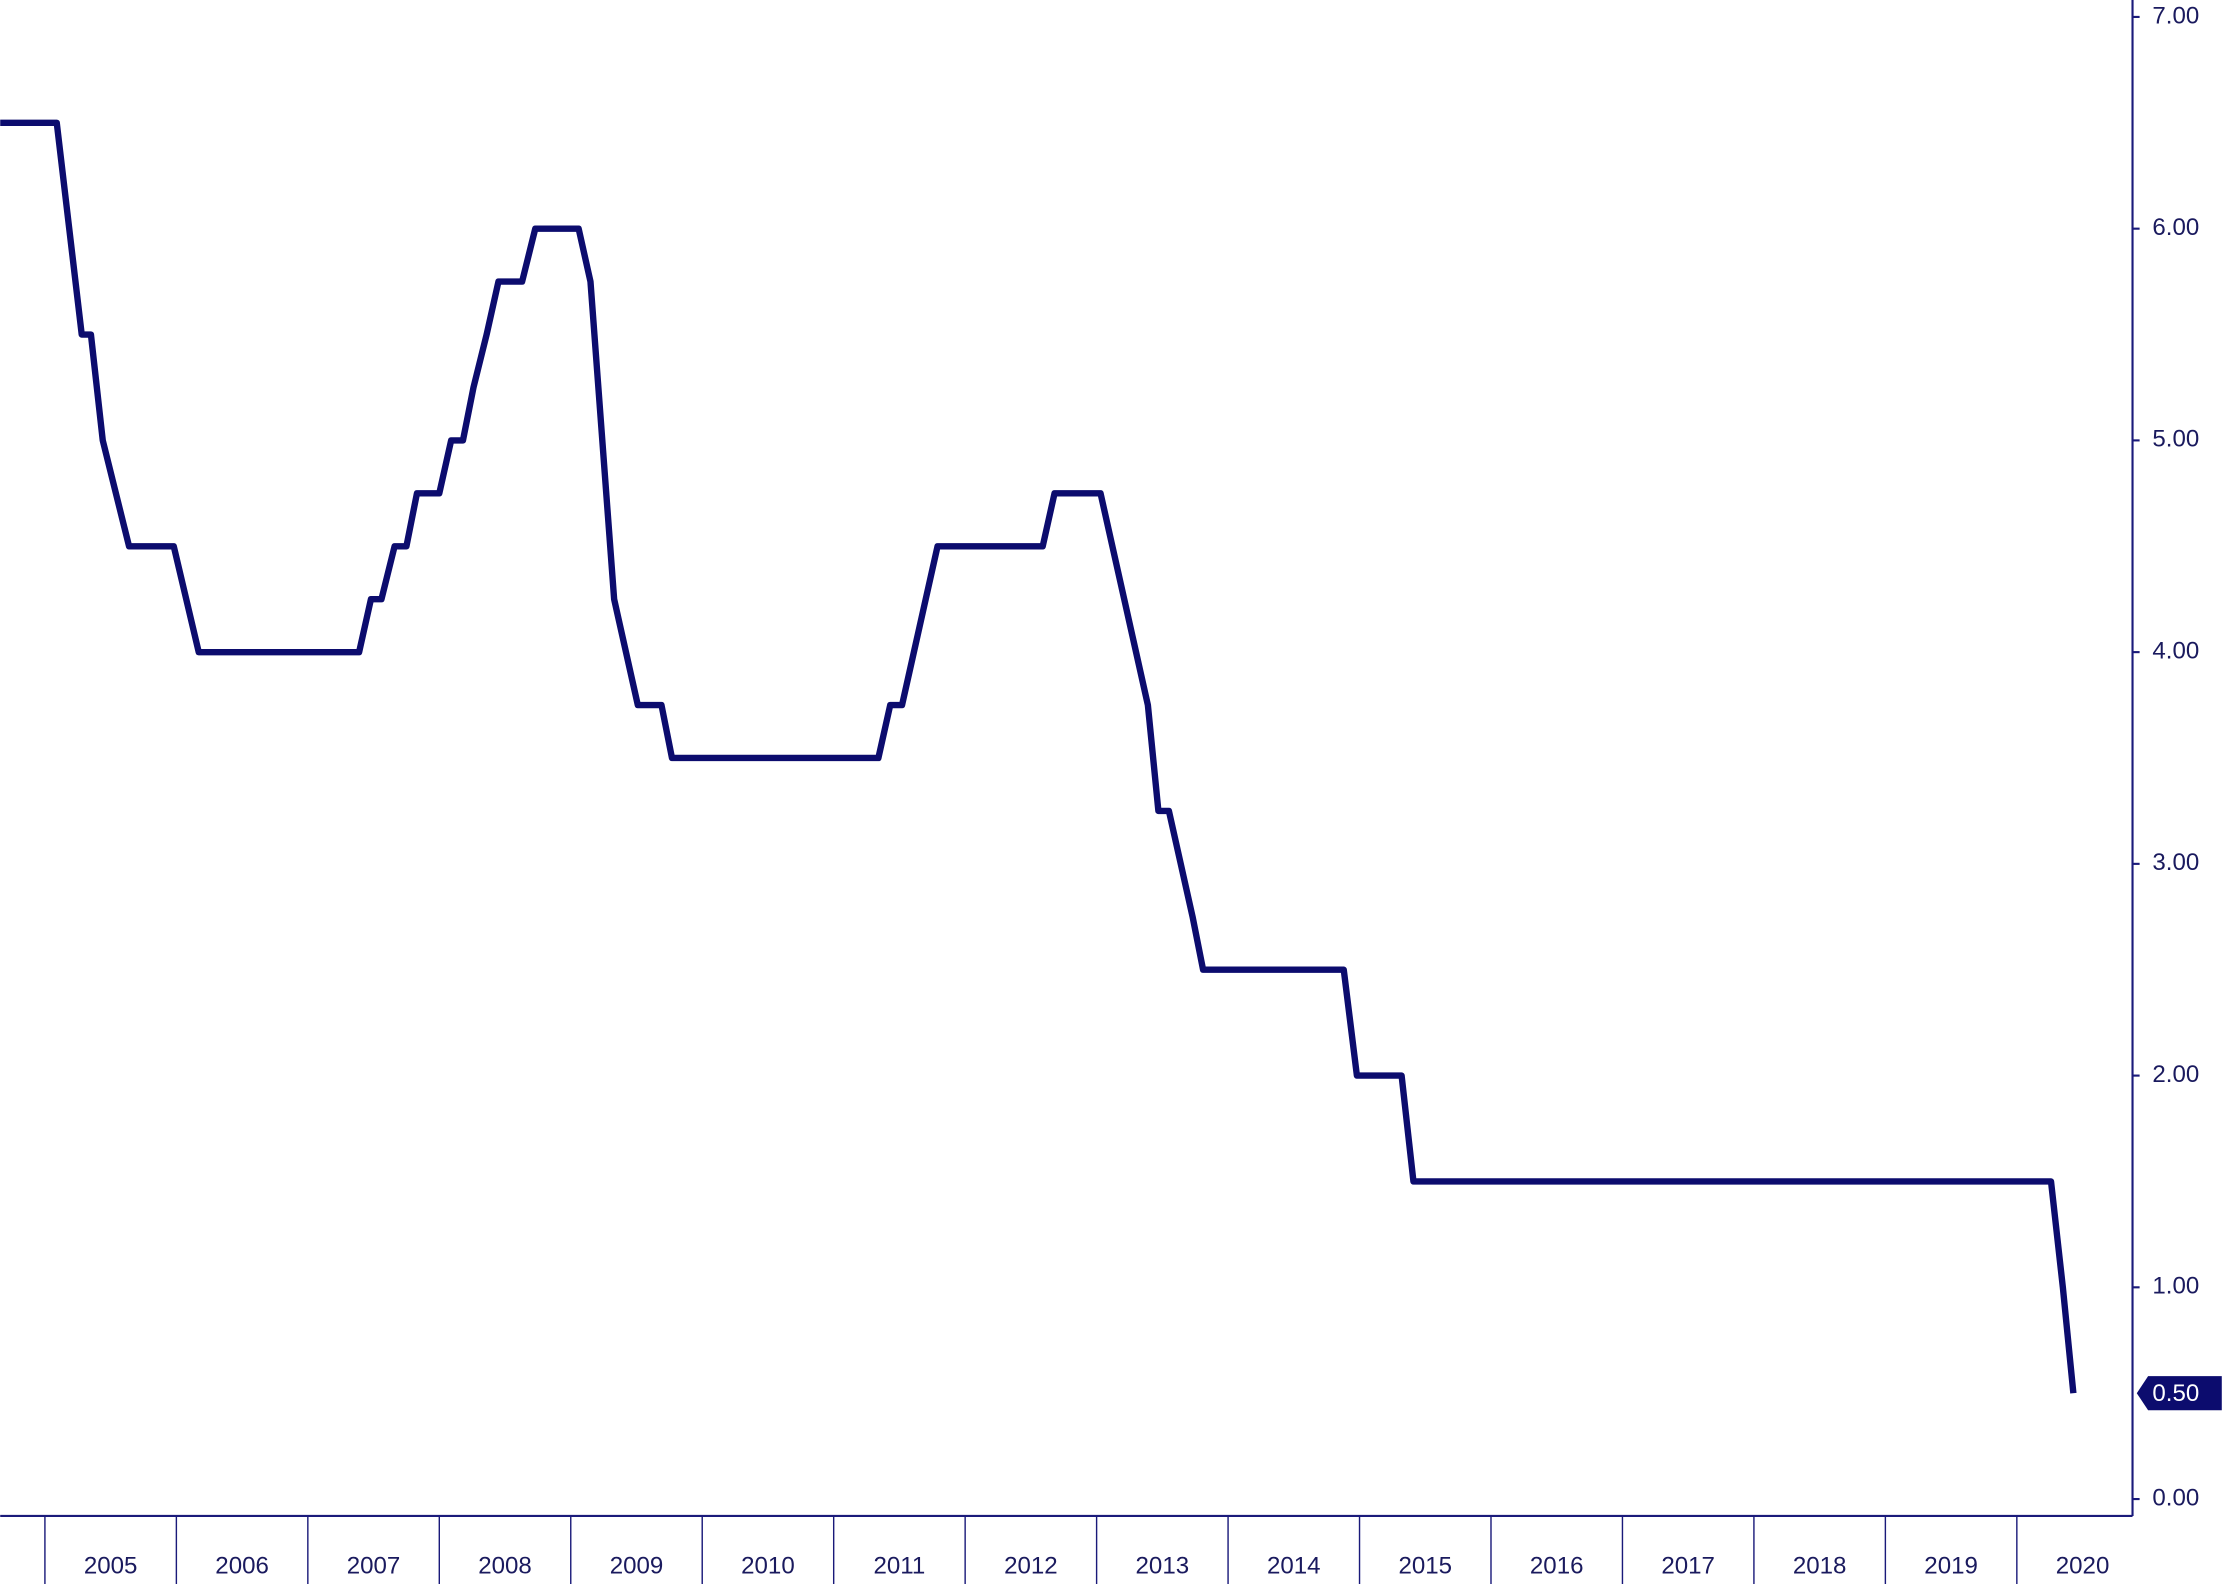  What do you see at coordinates (1163, 1565) in the screenshot?
I see `x-tick-label: 2013` at bounding box center [1163, 1565].